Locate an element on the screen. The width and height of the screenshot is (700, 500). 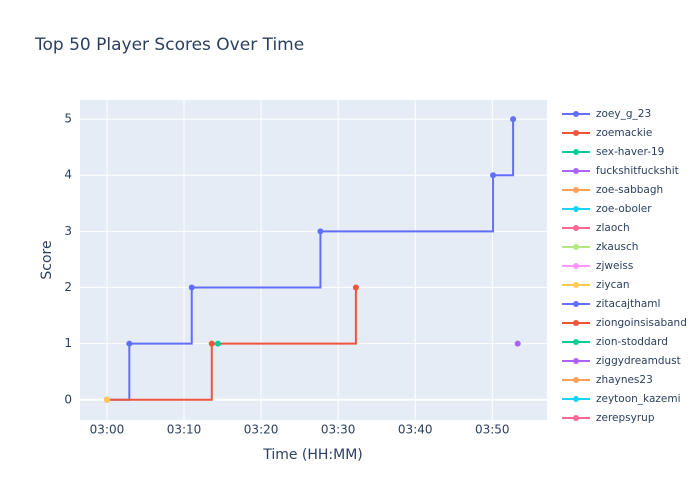
legend-label: zhaynes23 is located at coordinates (624, 380).